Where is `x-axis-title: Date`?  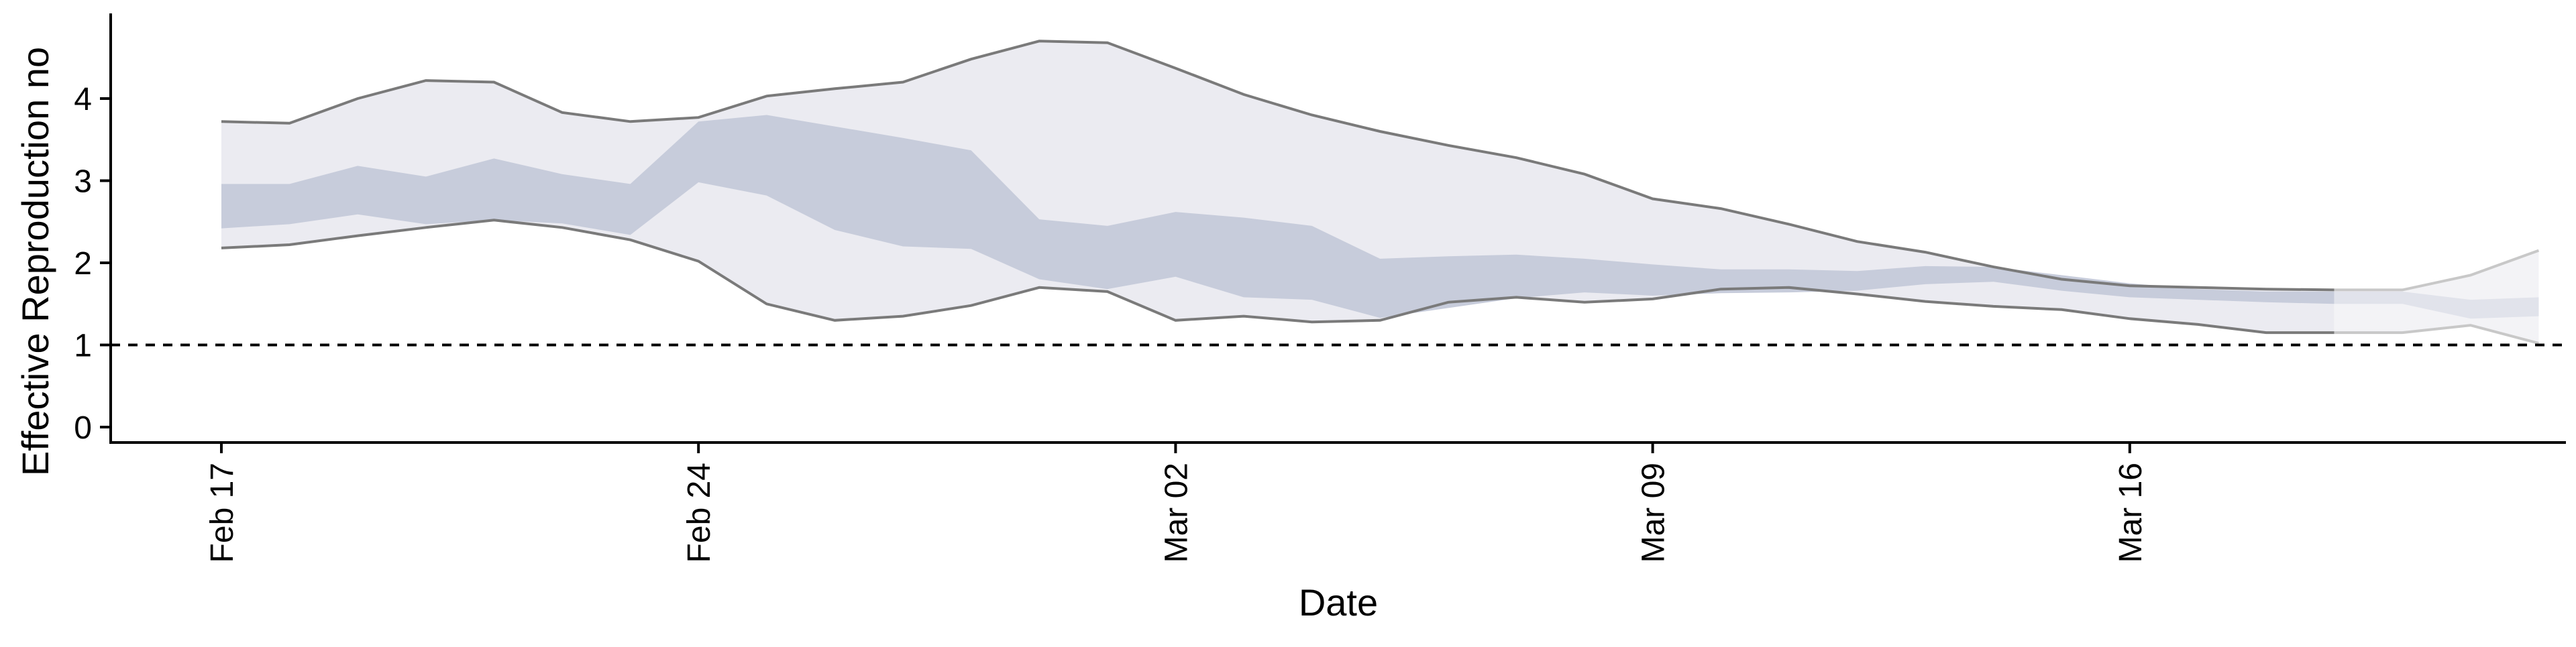
x-axis-title: Date is located at coordinates (1338, 602).